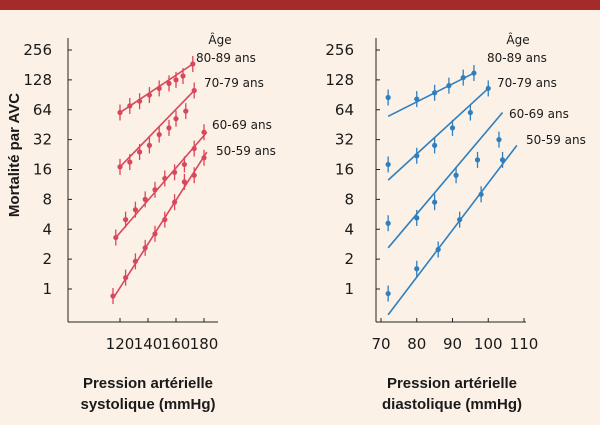 The height and width of the screenshot is (425, 600). Describe the element at coordinates (380, 344) in the screenshot. I see `chart2-x-tick-label: 70` at that location.